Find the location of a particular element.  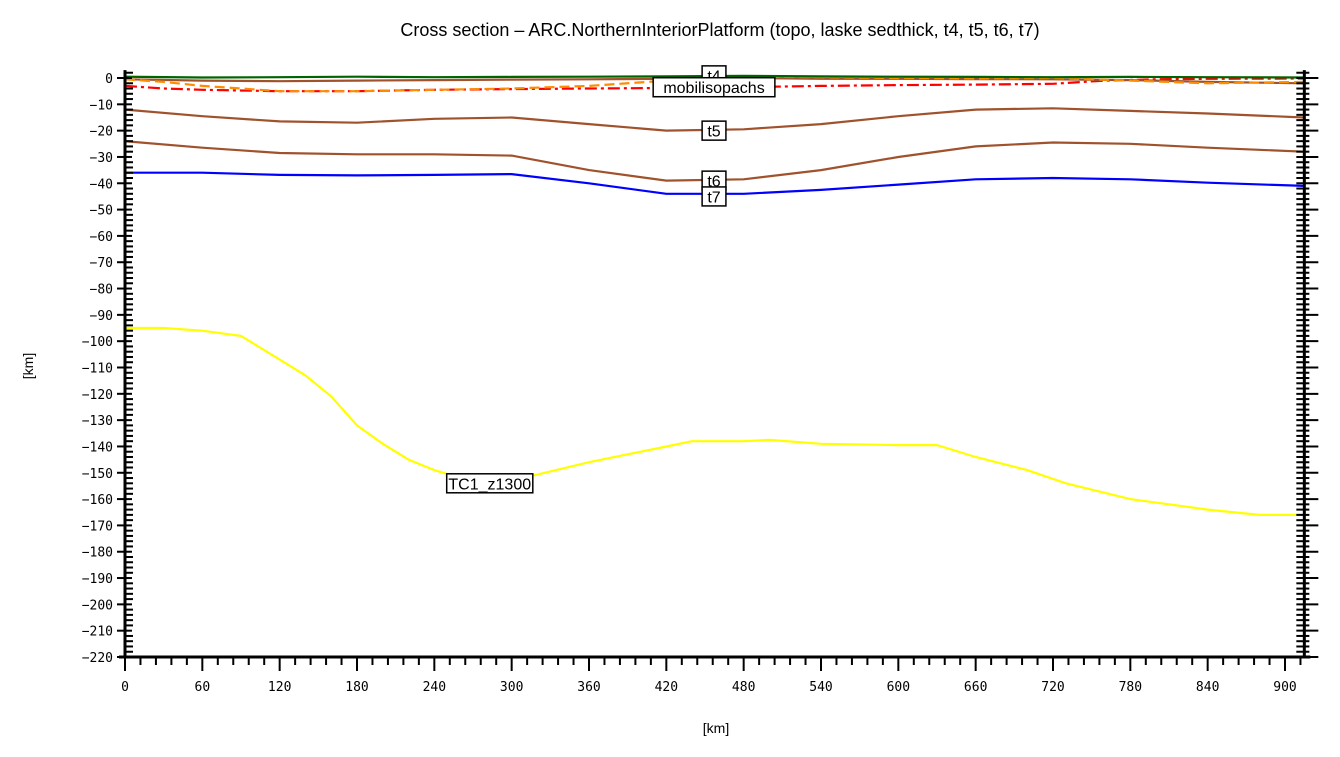

label-t7: t7 is located at coordinates (714, 196).